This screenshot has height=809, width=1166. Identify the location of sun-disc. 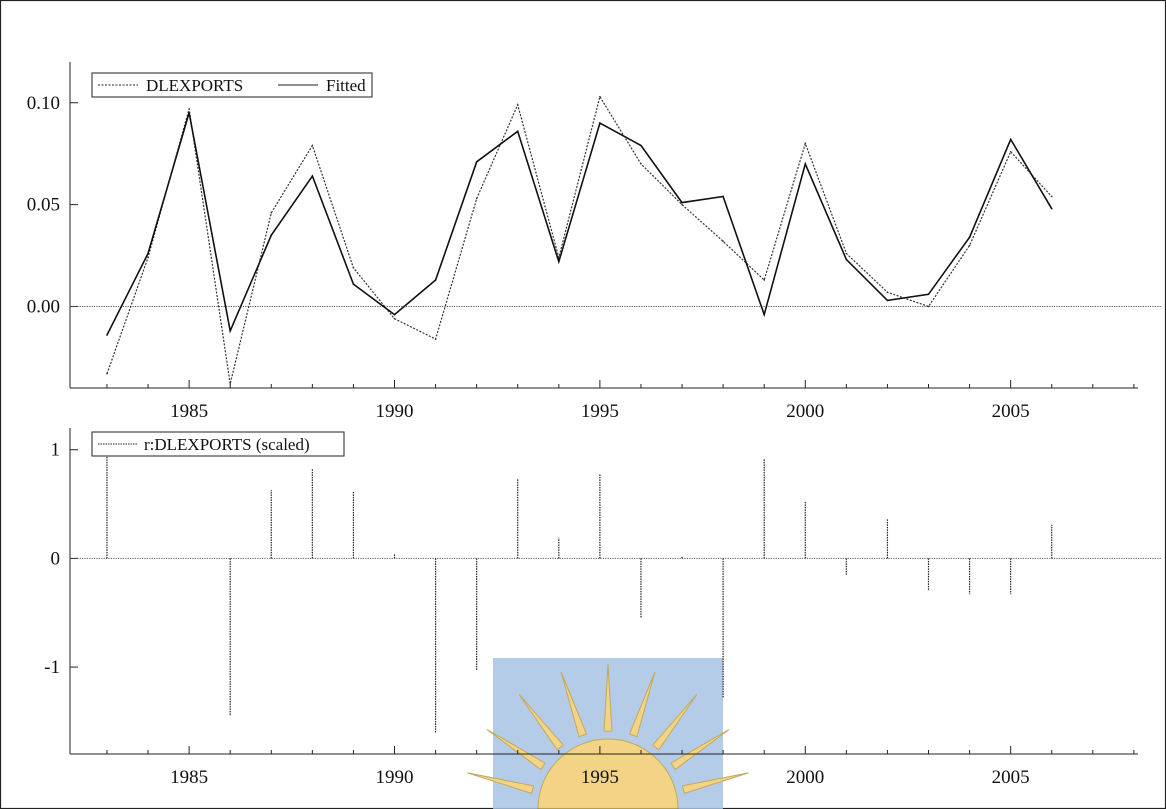
(608, 773).